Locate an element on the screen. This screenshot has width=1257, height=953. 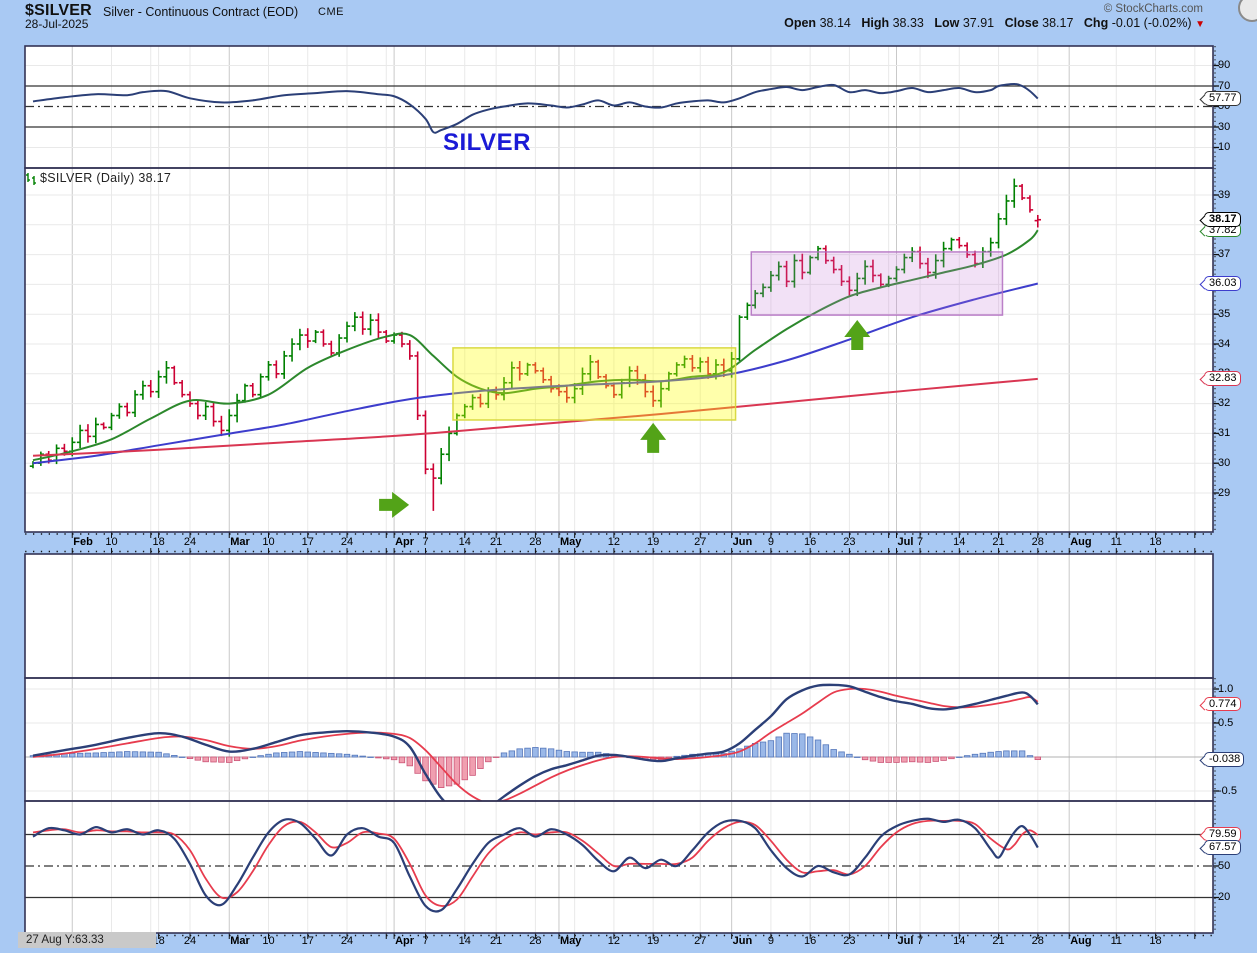
price-axis-label: 37 is located at coordinates (1224, 254).